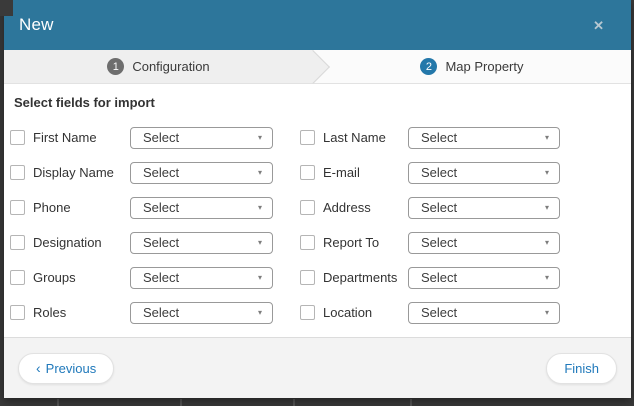  I want to click on select-roles: Select ▾, so click(201, 312).